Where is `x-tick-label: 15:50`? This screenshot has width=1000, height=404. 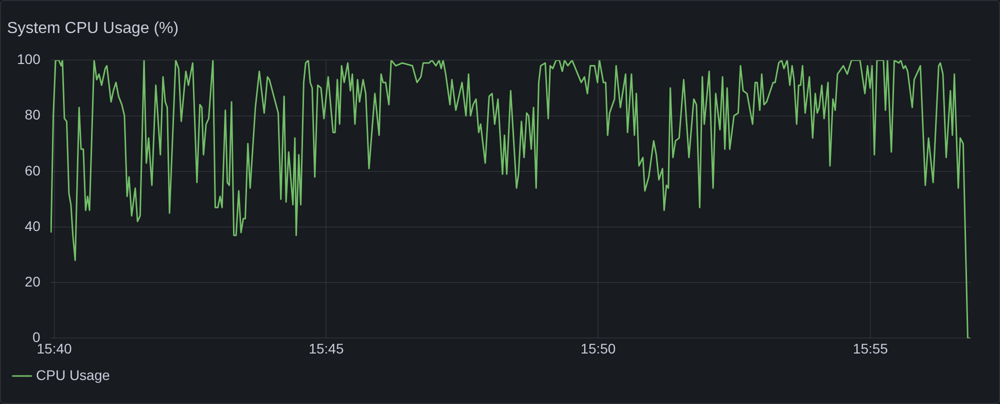
x-tick-label: 15:50 is located at coordinates (598, 348).